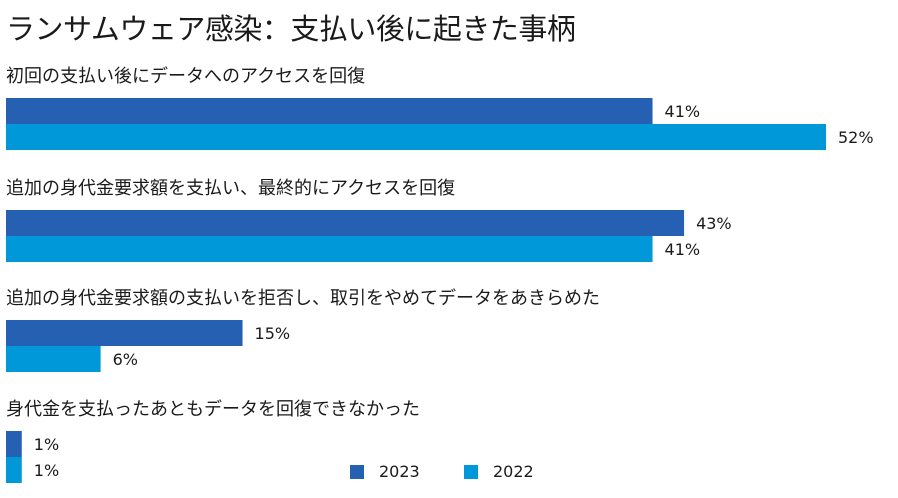 Image resolution: width=898 pixels, height=498 pixels. Describe the element at coordinates (471, 471) in the screenshot. I see `legend-swatch-2022` at that location.